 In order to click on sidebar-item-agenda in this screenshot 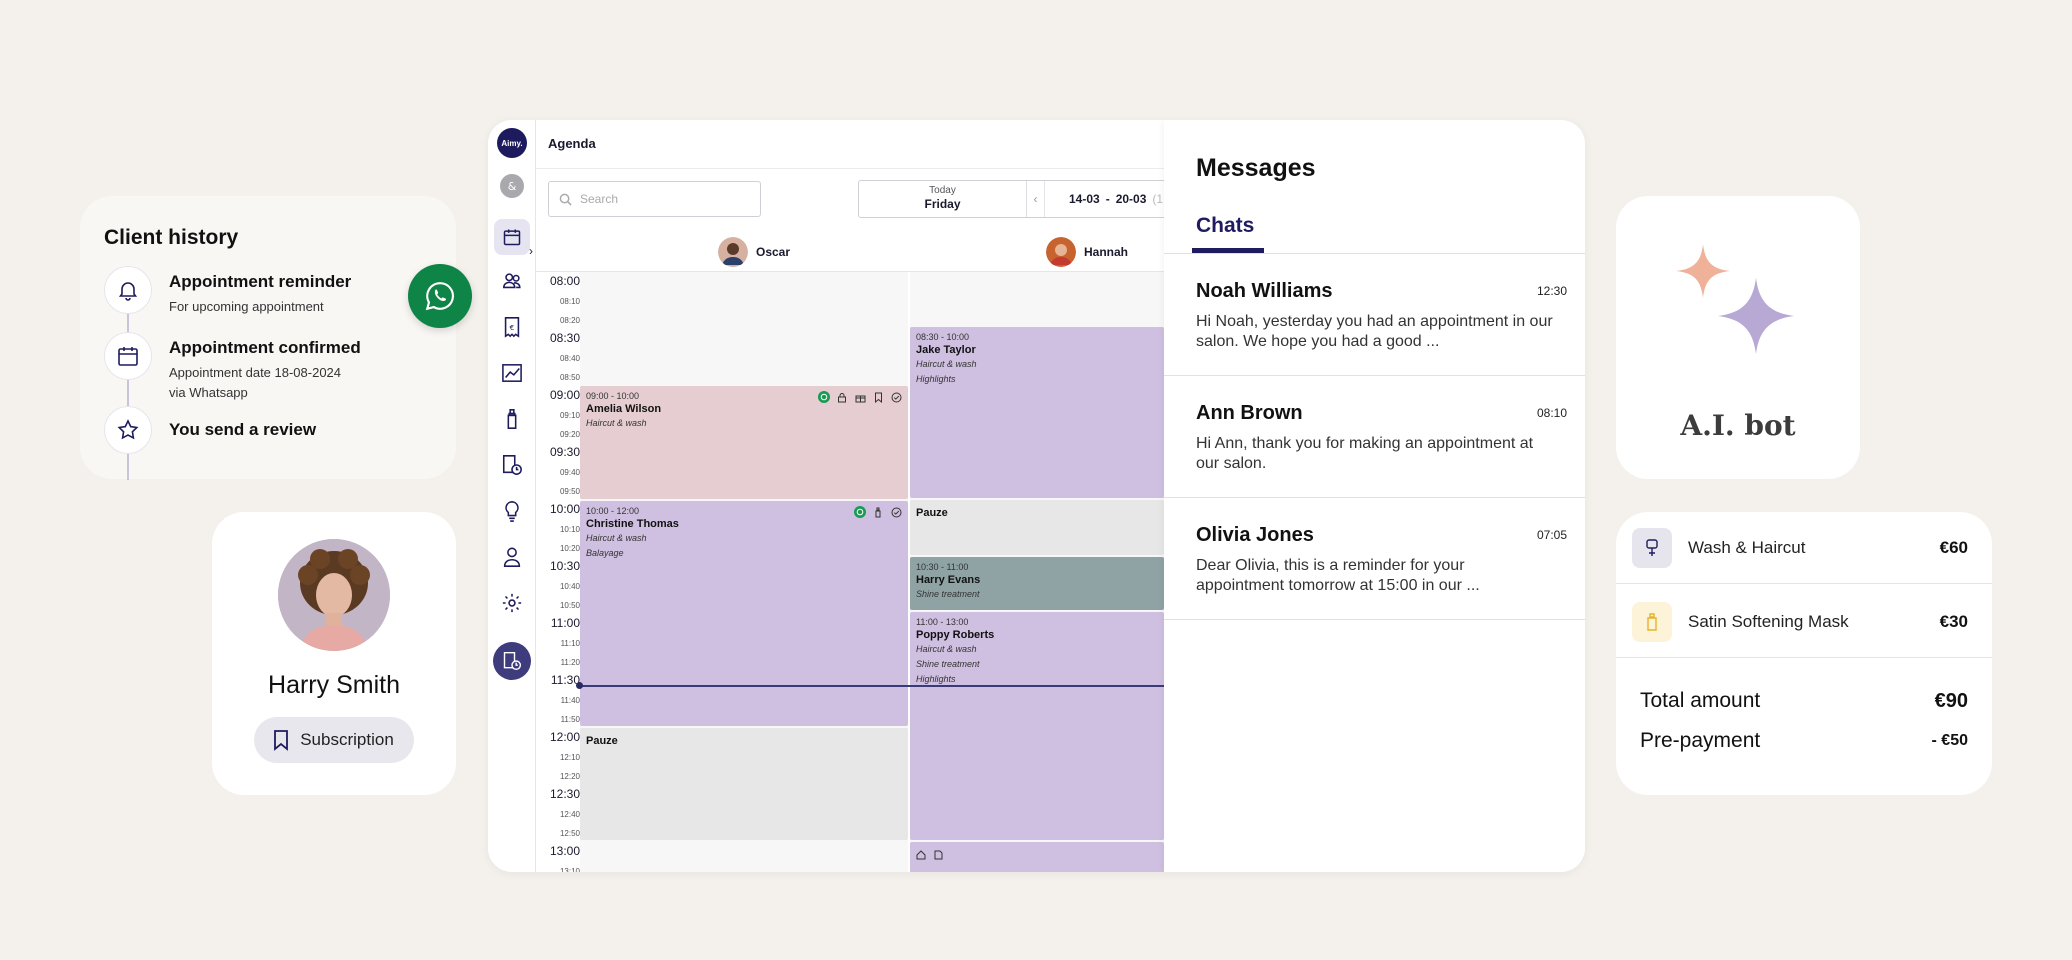, I will do `click(512, 237)`.